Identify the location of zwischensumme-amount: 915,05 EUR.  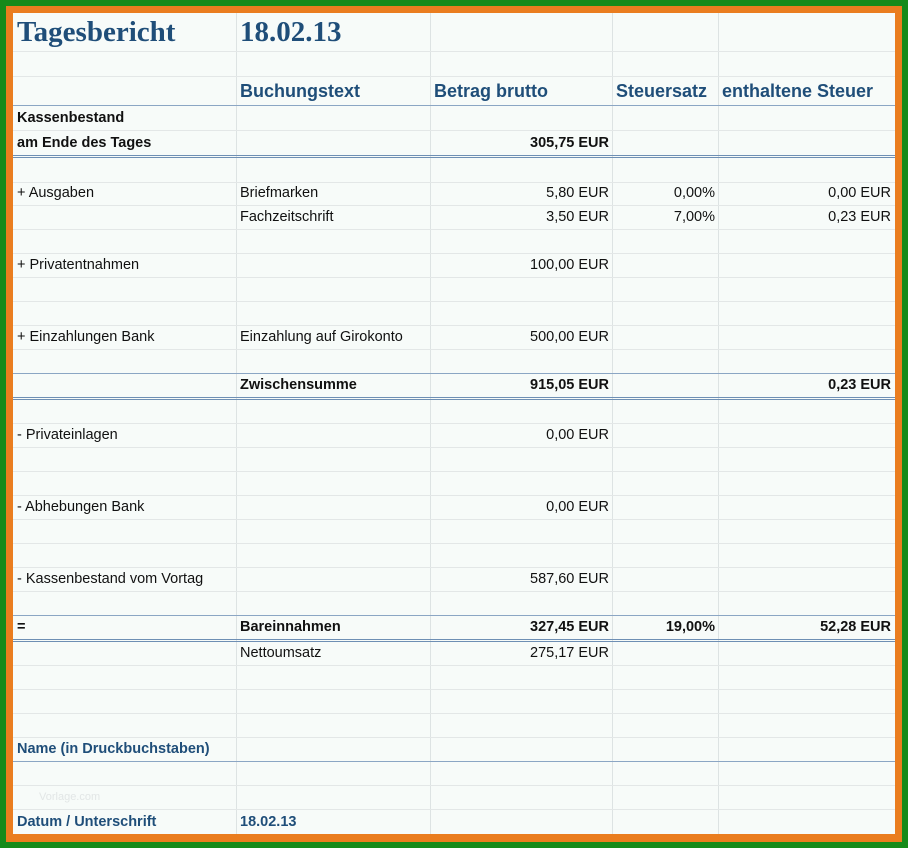
(569, 385).